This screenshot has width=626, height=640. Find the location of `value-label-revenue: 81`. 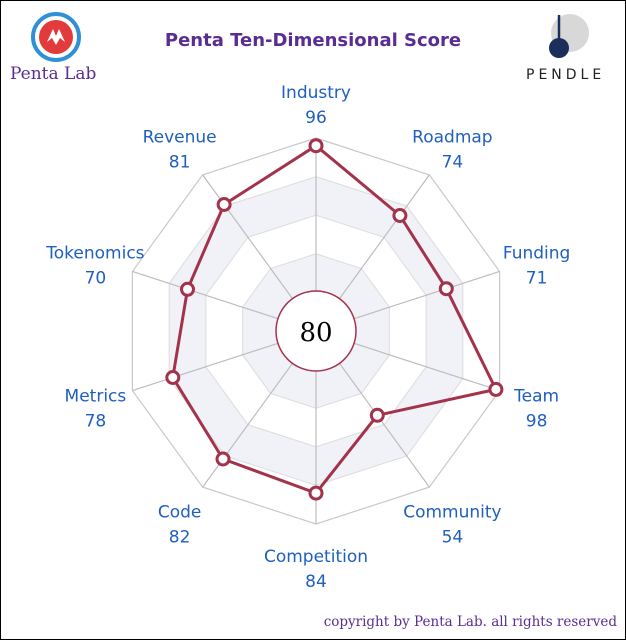

value-label-revenue: 81 is located at coordinates (180, 162).